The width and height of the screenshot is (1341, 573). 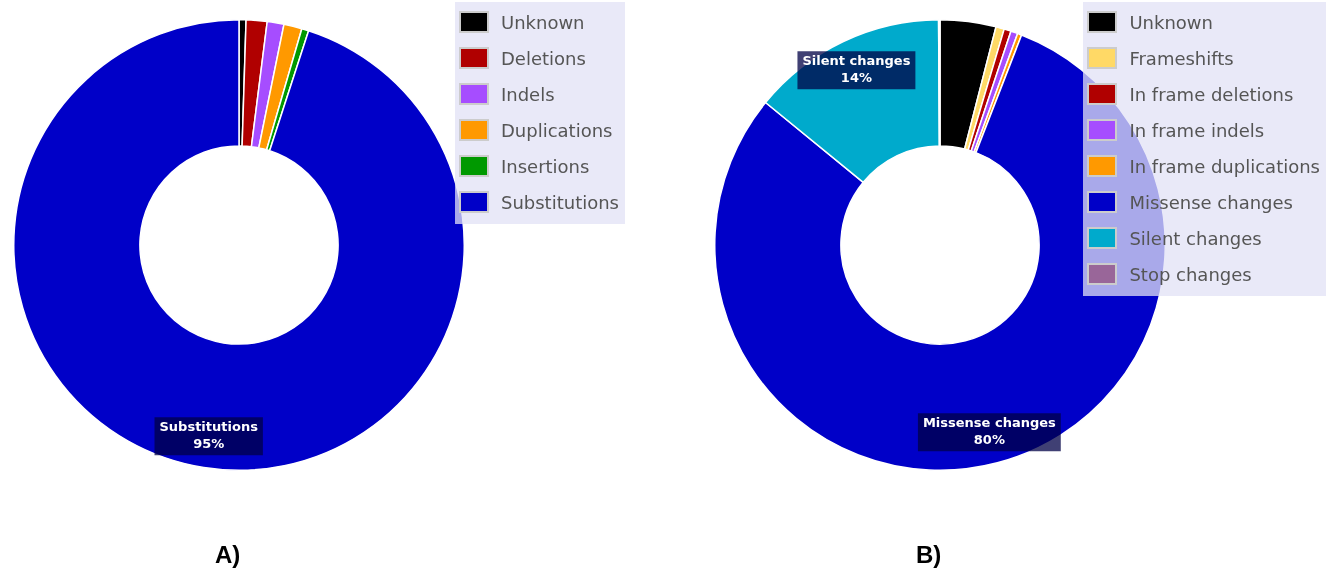 What do you see at coordinates (527, 94) in the screenshot?
I see `legend-label: Indels` at bounding box center [527, 94].